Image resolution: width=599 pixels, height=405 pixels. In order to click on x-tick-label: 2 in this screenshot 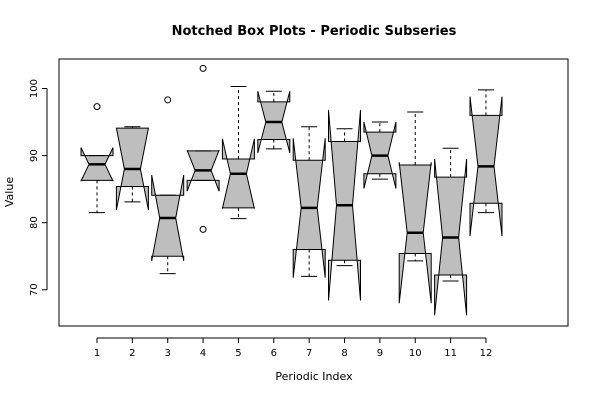, I will do `click(132, 353)`.